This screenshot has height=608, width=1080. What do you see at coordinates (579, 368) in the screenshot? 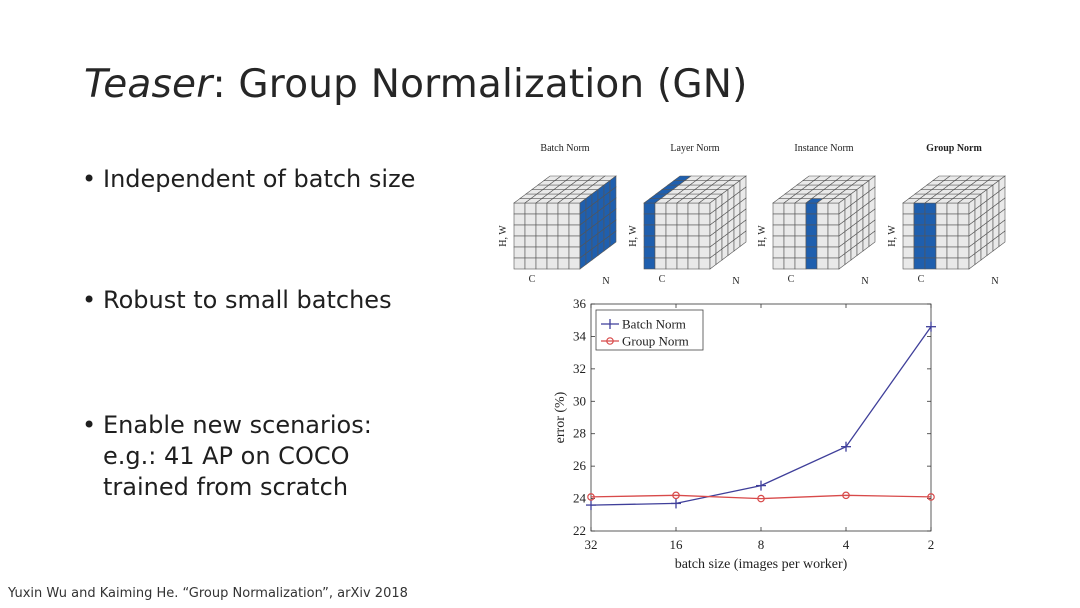
I see `y-tick-label: 32` at bounding box center [579, 368].